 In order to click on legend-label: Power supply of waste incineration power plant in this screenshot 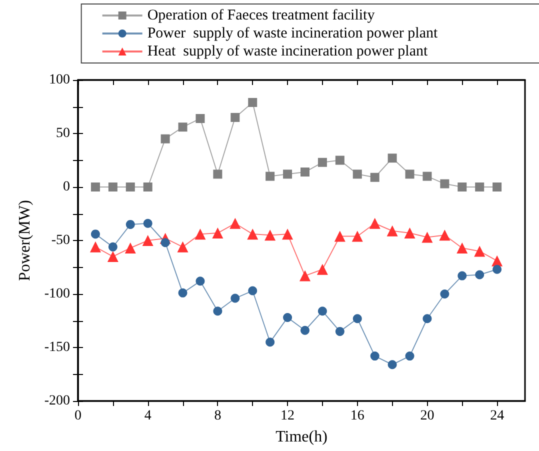, I will do `click(293, 34)`.